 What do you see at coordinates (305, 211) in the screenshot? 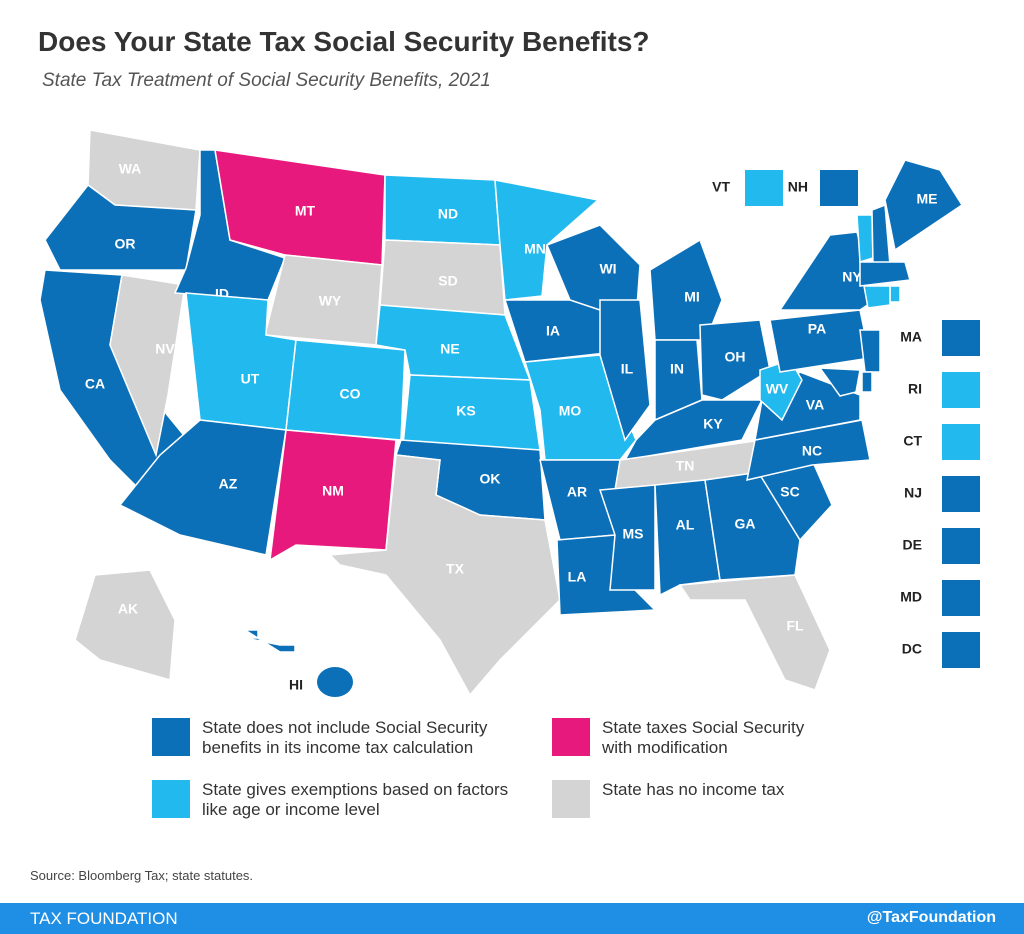
I see `state-label: MT` at bounding box center [305, 211].